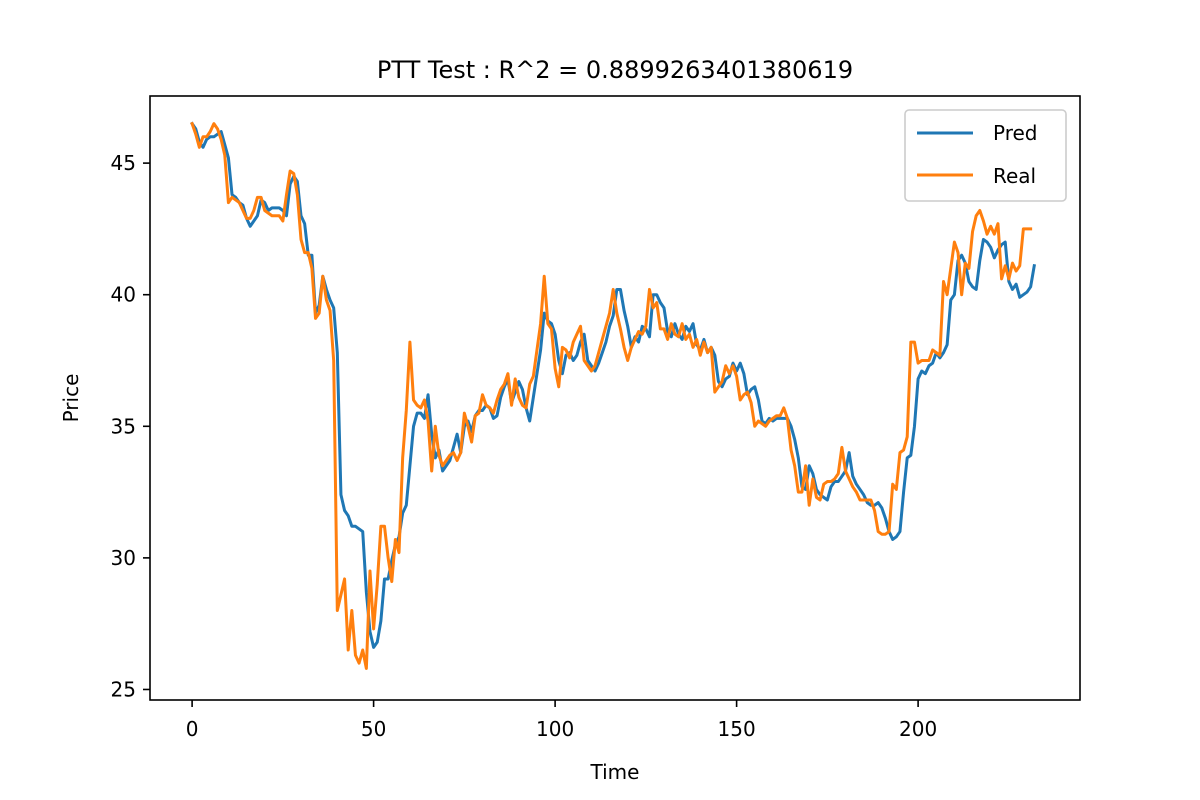  I want to click on x-tick-label: 50, so click(373, 729).